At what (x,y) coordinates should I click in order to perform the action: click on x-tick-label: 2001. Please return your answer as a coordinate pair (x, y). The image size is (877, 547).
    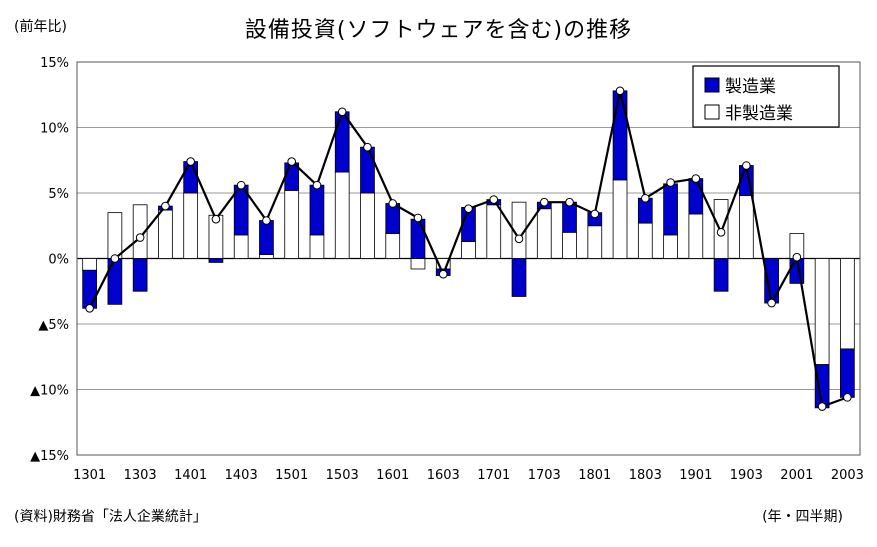
    Looking at the image, I should click on (796, 475).